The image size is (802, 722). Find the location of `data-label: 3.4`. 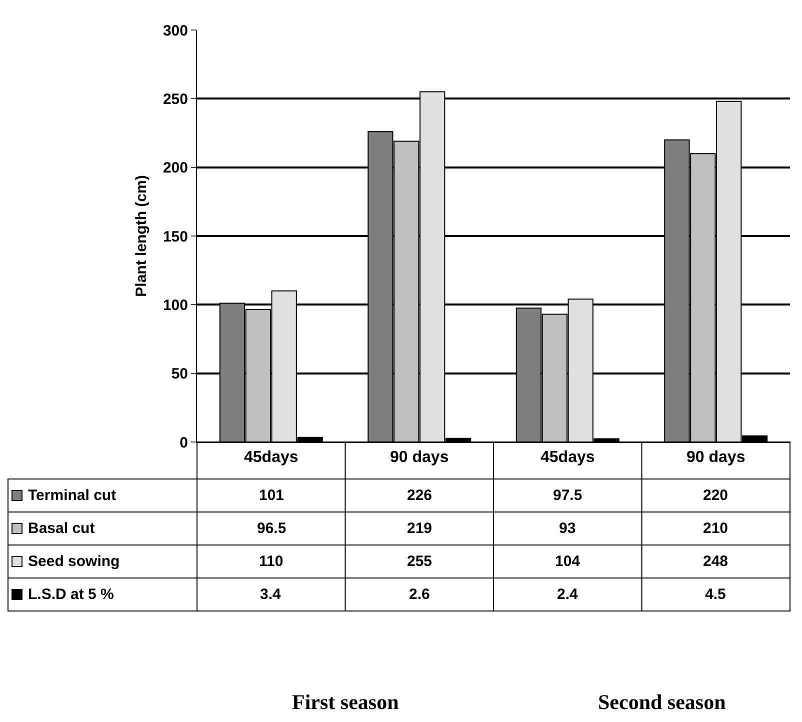

data-label: 3.4 is located at coordinates (271, 594).